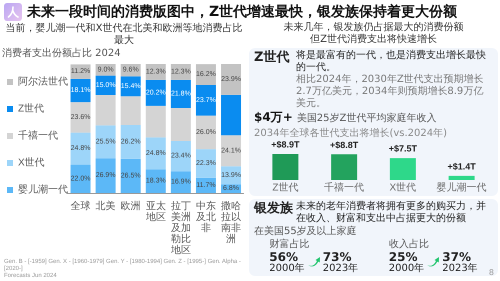 Image resolution: width=500 pixels, height=281 pixels. Describe the element at coordinates (283, 257) in the screenshot. I see `text: 56%` at that location.